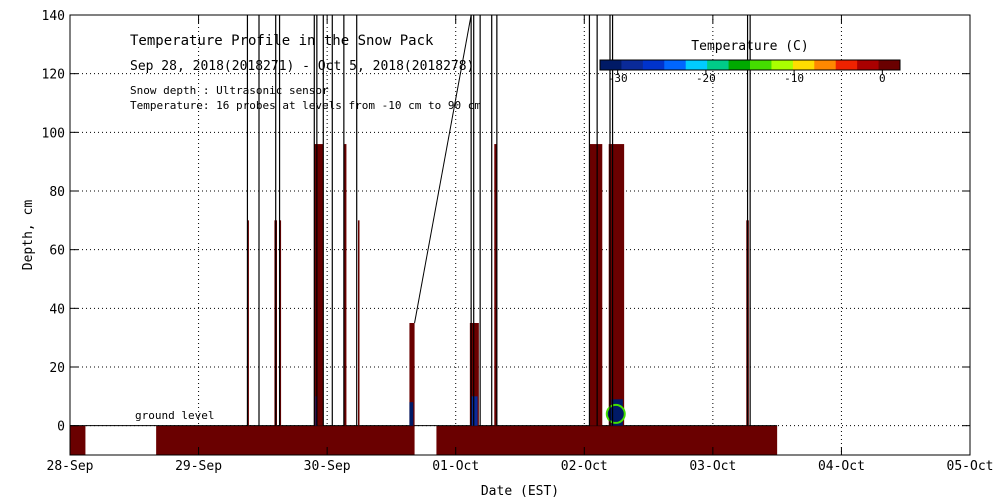 This screenshot has width=1000, height=500. What do you see at coordinates (57, 192) in the screenshot?
I see `y-tick-label: 80` at bounding box center [57, 192].